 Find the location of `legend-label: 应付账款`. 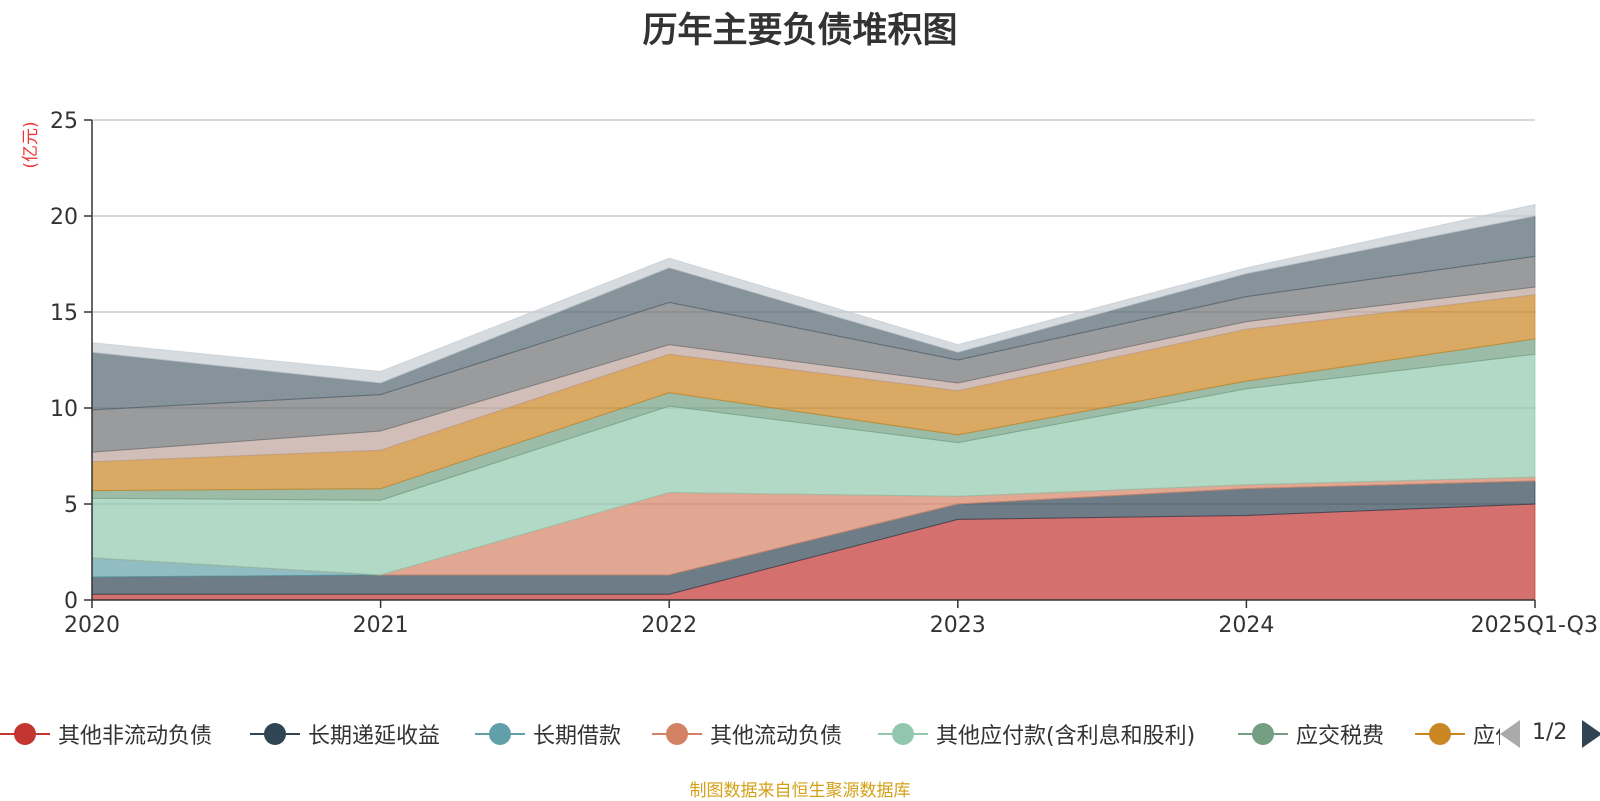

legend-label: 应付账款 is located at coordinates (1486, 736).